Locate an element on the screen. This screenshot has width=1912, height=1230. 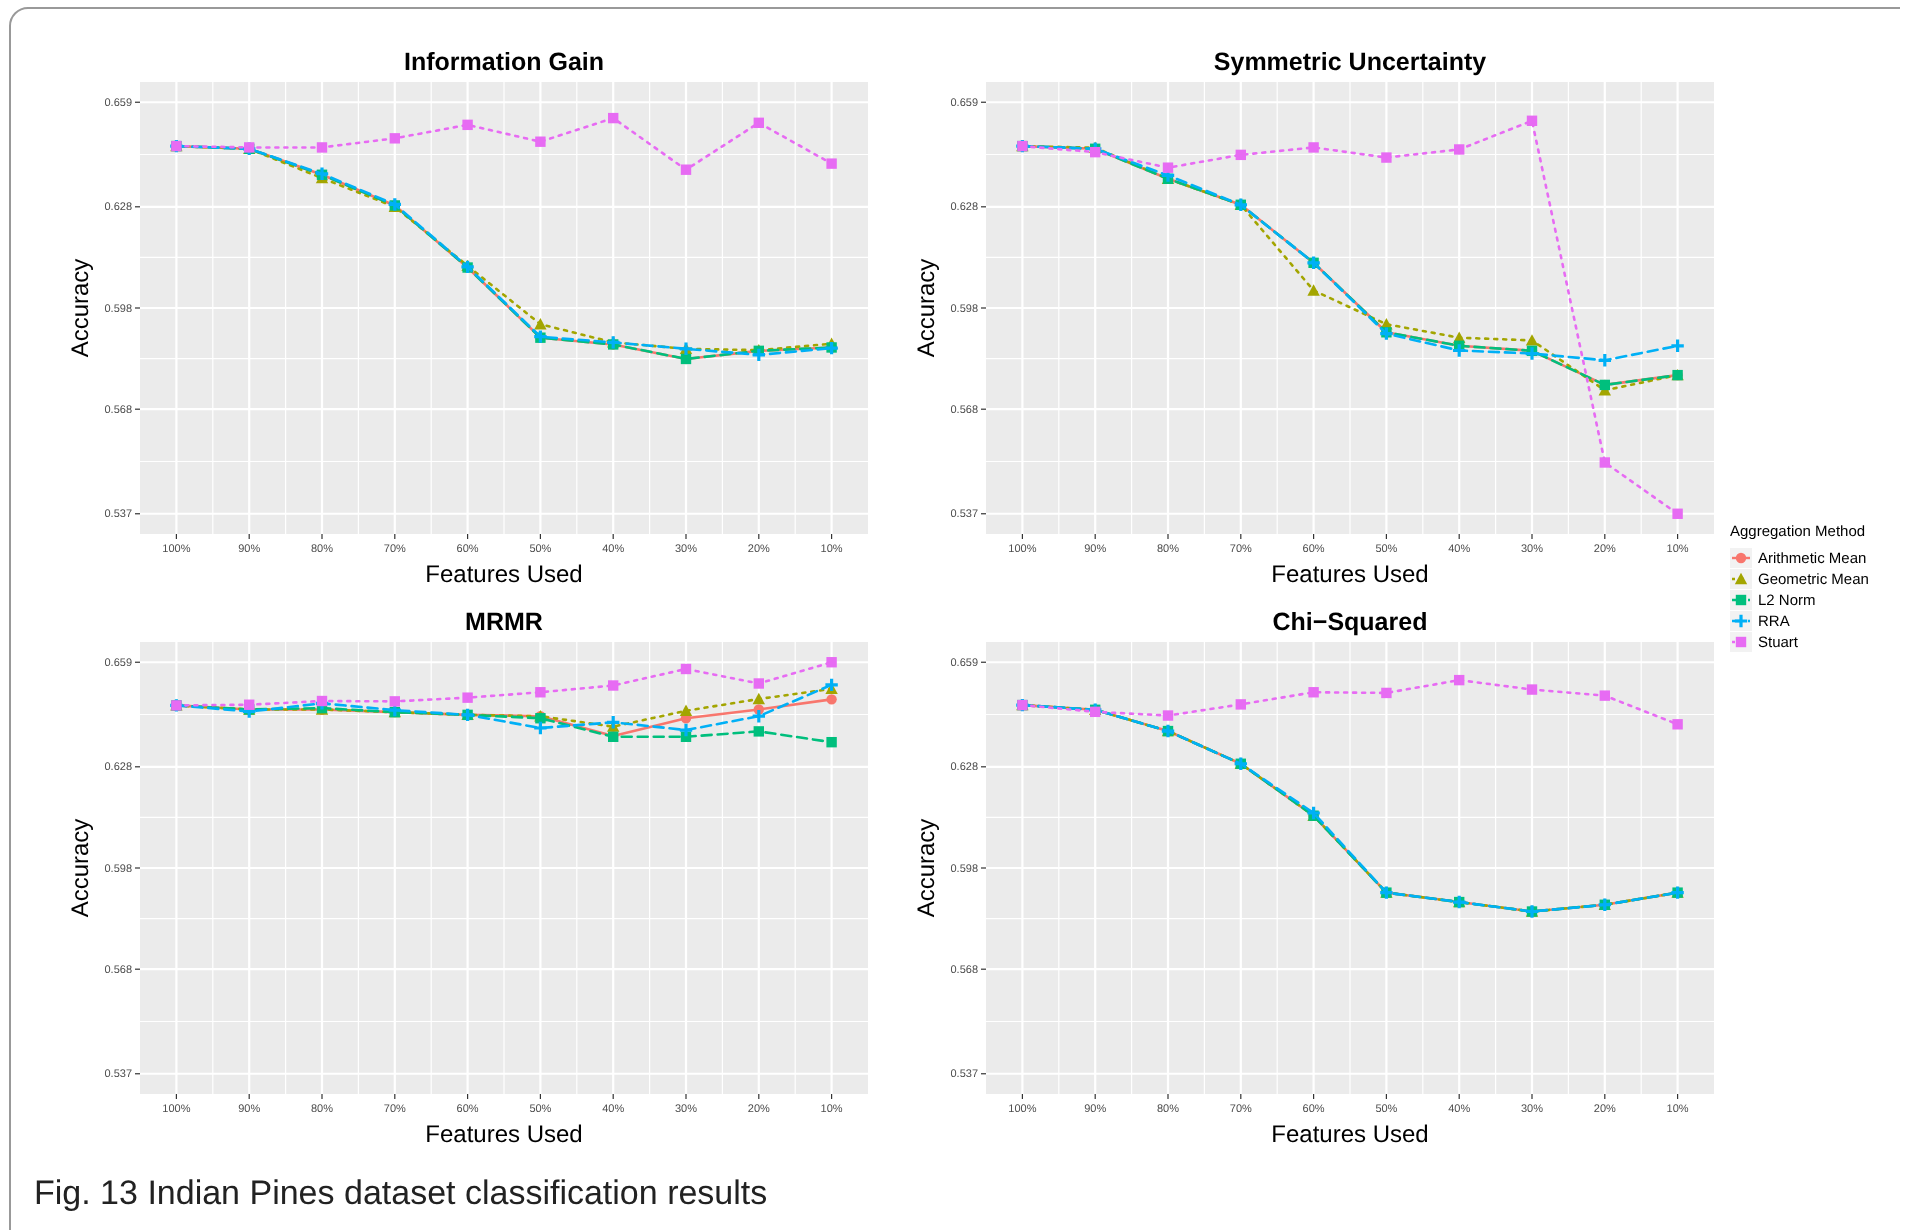
chart-title: Symmetric Uncertainty is located at coordinates (1350, 62).